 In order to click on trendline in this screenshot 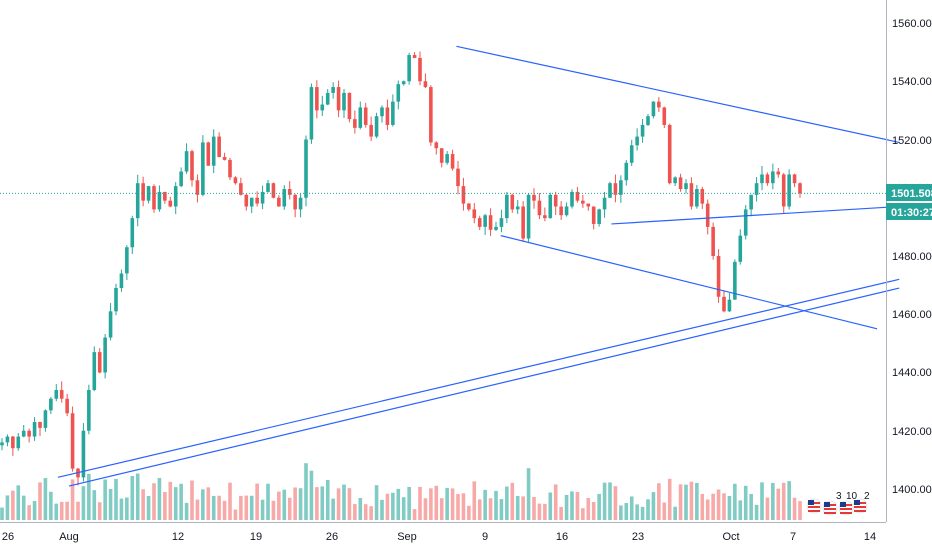, I will do `click(755, 214)`.